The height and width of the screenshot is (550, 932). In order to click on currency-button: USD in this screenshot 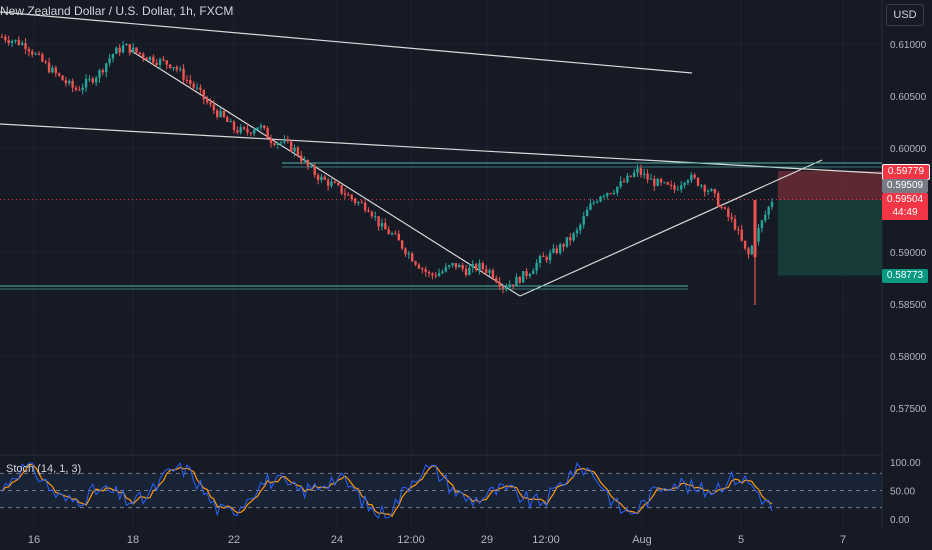, I will do `click(905, 15)`.